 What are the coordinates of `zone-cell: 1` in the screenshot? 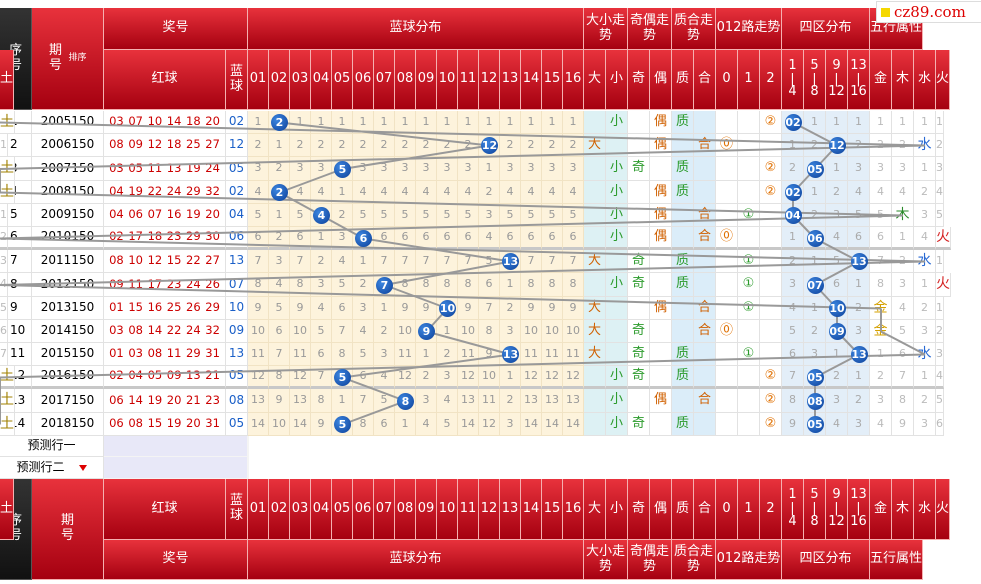 It's located at (815, 192).